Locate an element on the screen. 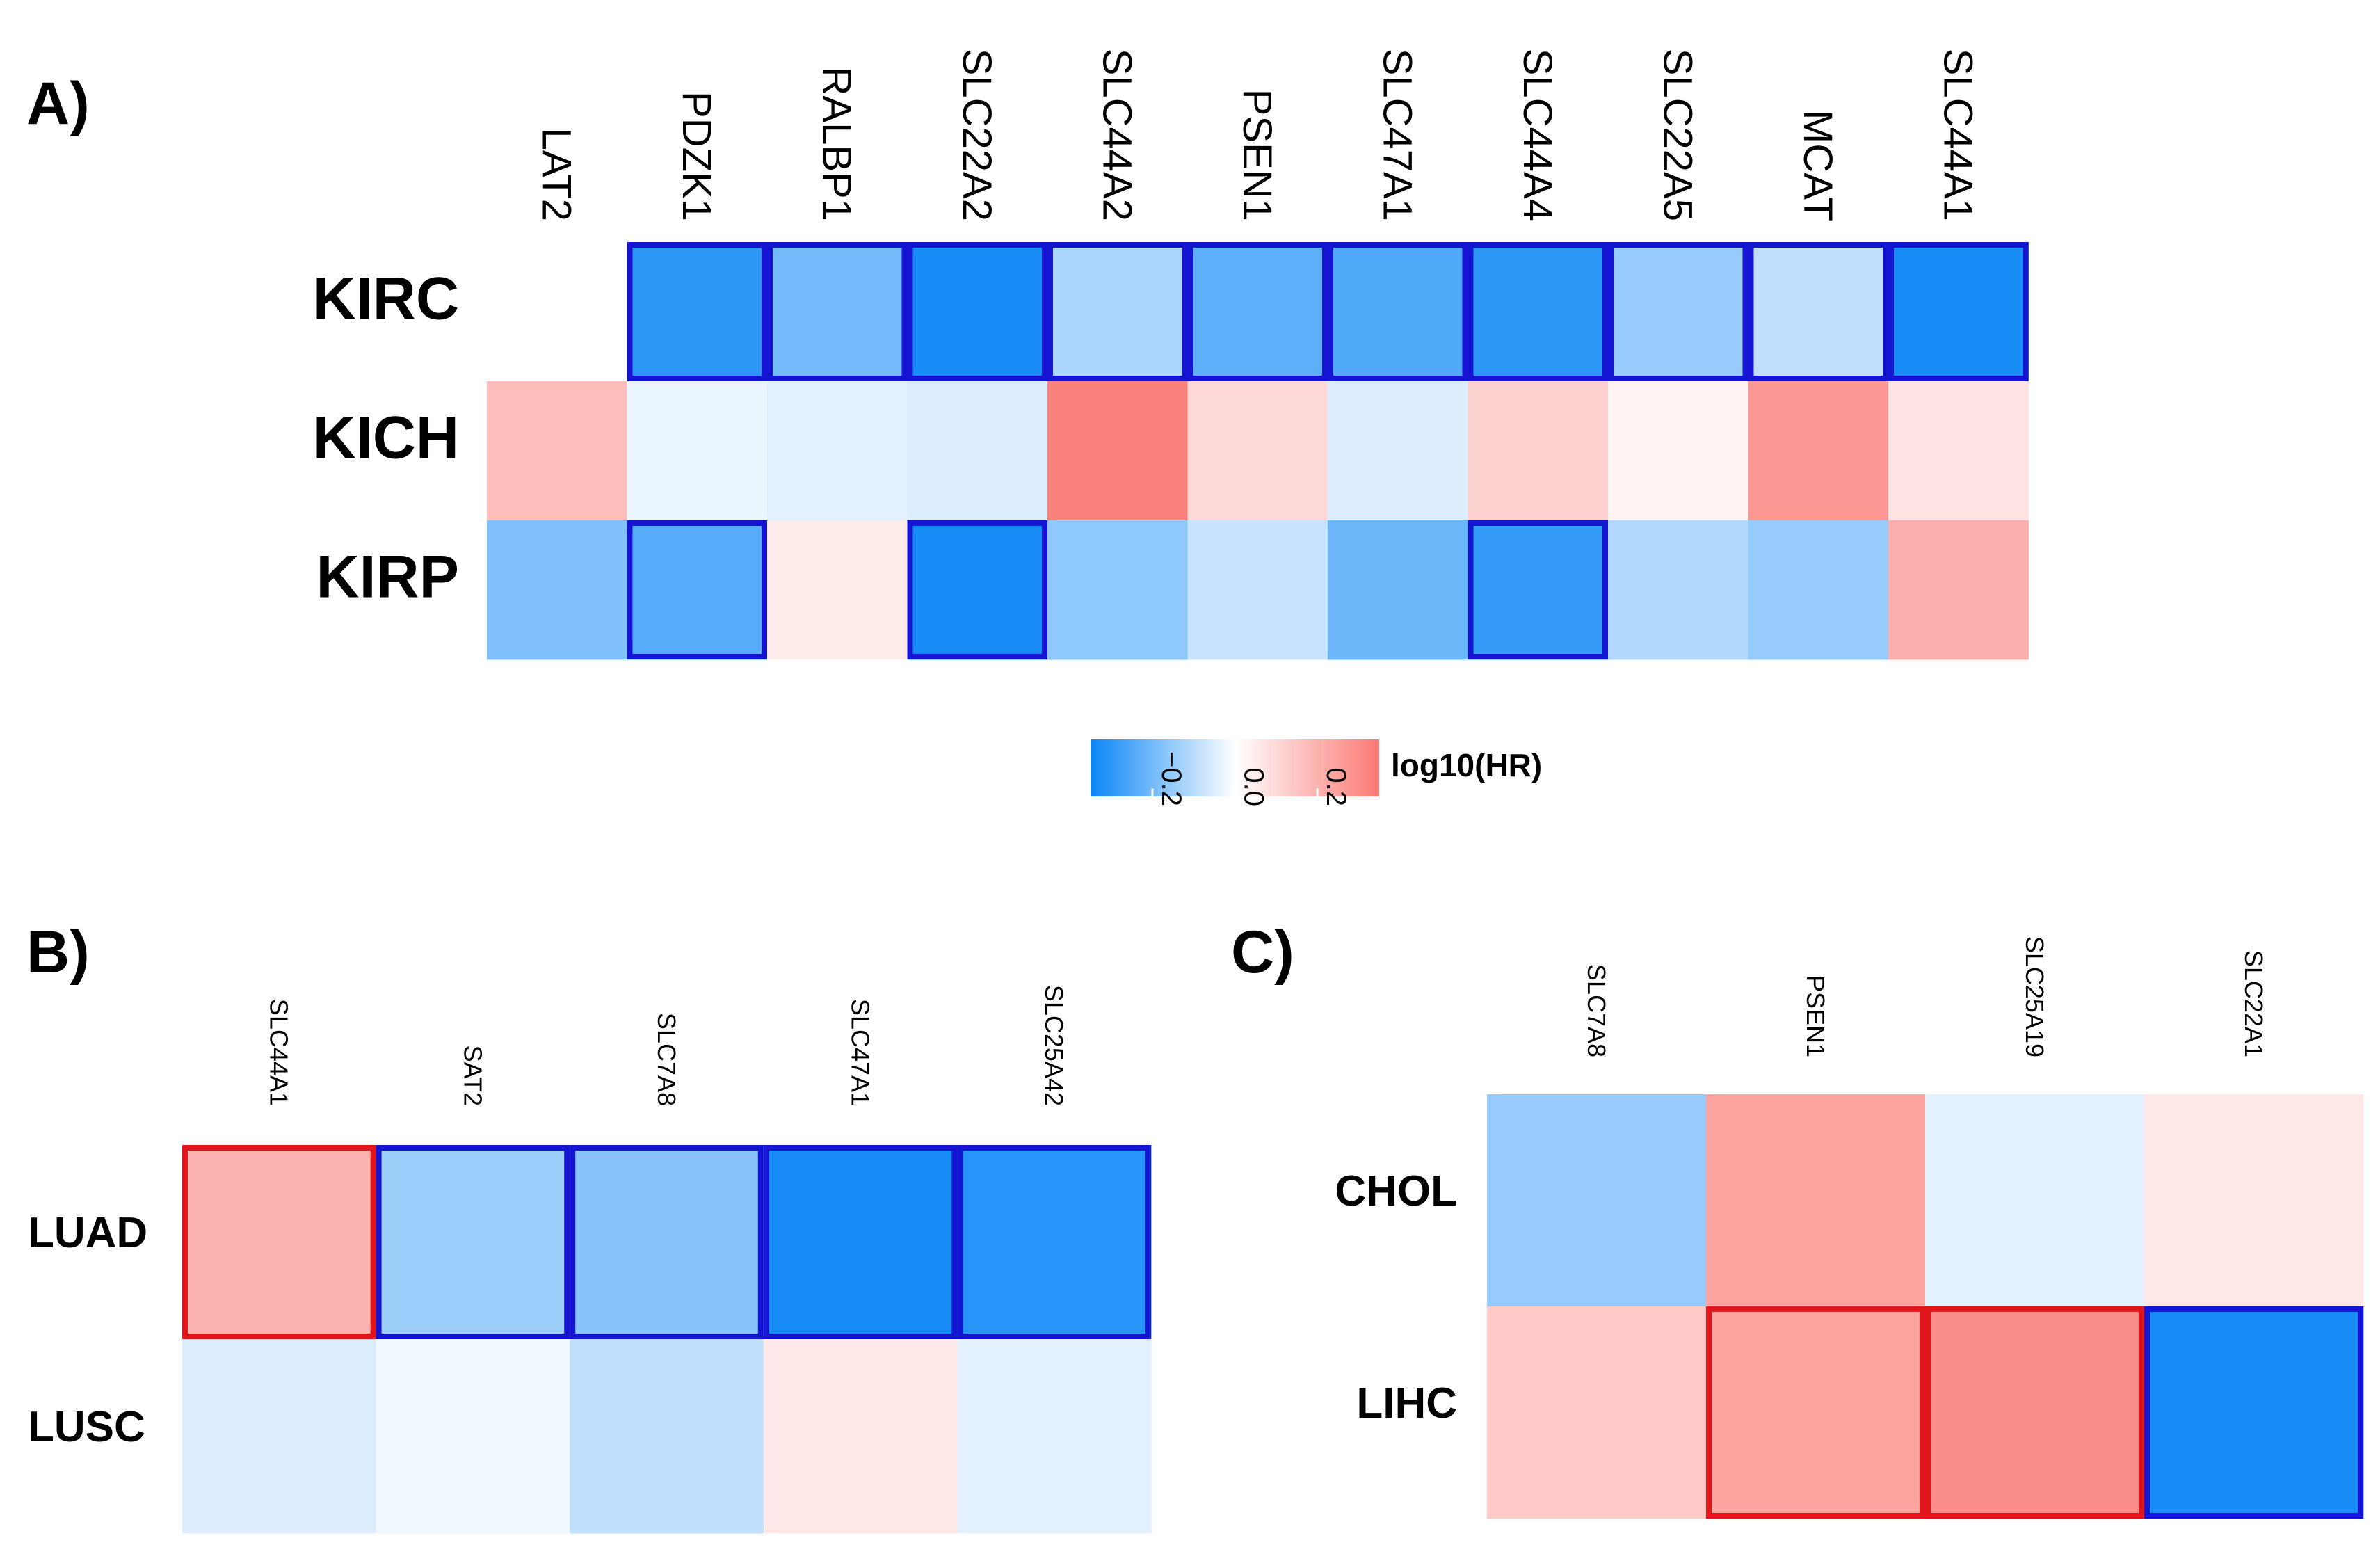 This screenshot has width=2380, height=1561. panel-b-label: B) is located at coordinates (58, 952).